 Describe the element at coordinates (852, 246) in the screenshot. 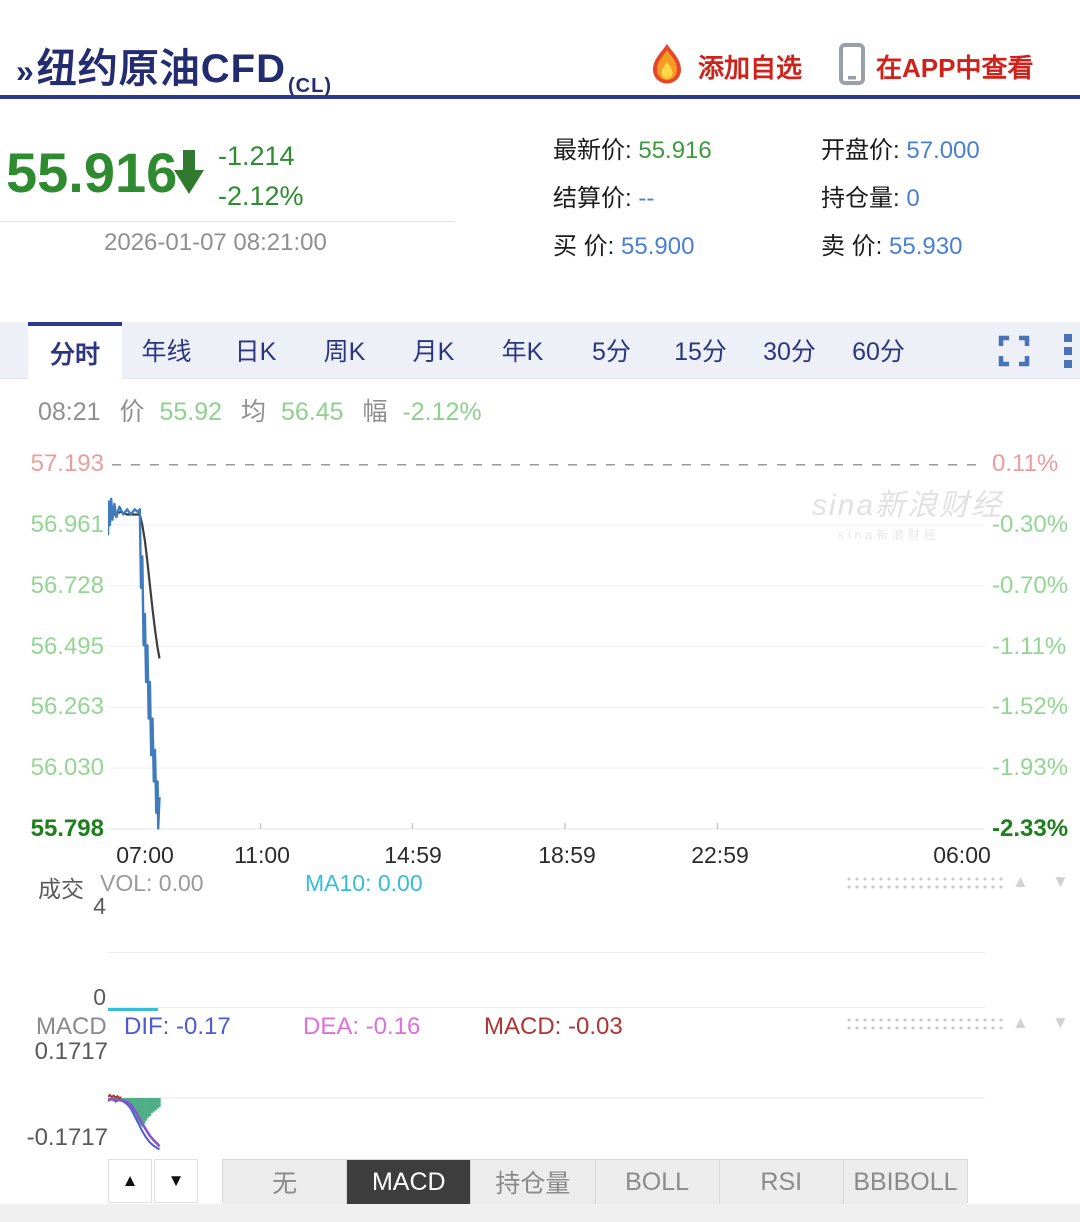

I see `quote-field-label: 卖 价:` at that location.